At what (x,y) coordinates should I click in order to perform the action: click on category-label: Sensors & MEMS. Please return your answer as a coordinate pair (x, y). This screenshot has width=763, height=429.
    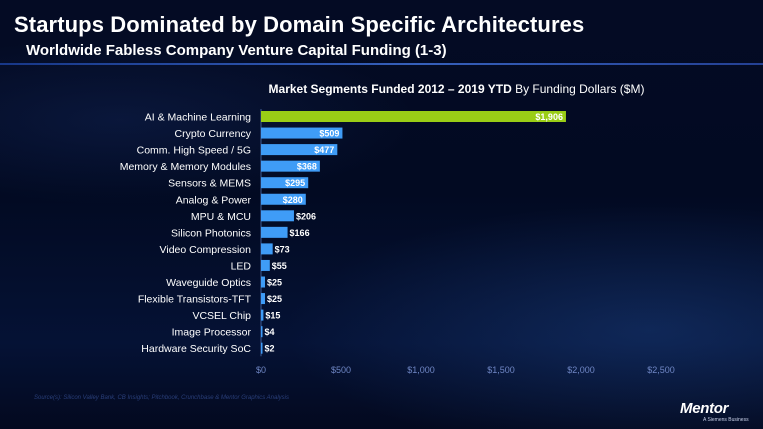
    Looking at the image, I should click on (209, 184).